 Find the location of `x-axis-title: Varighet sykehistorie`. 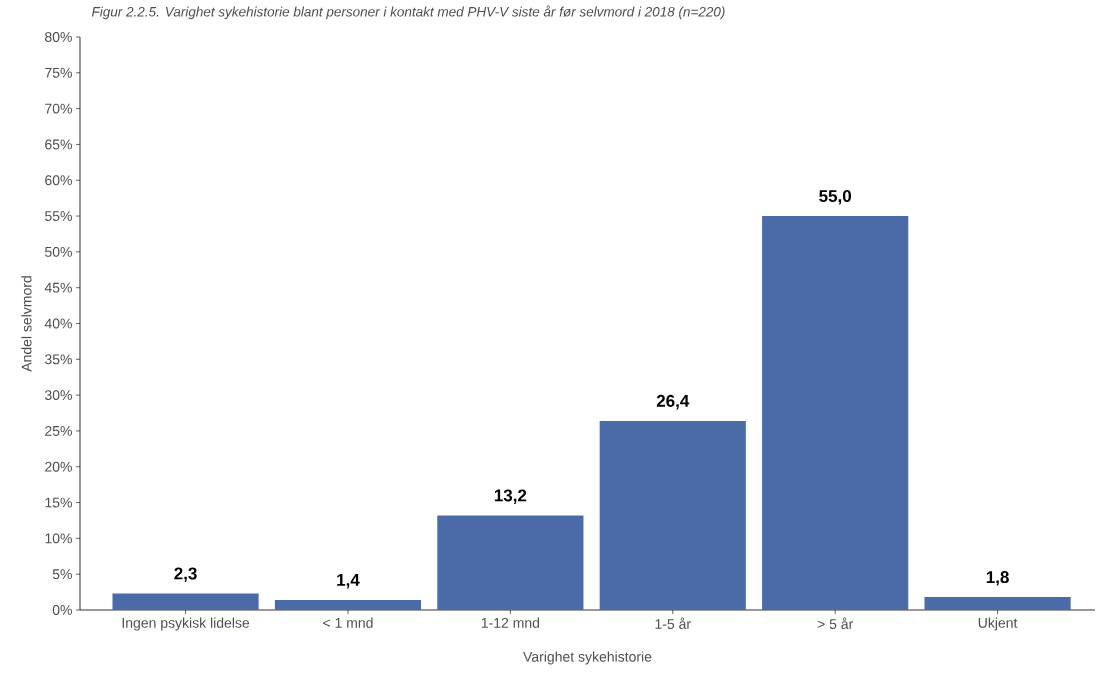

x-axis-title: Varighet sykehistorie is located at coordinates (587, 658).